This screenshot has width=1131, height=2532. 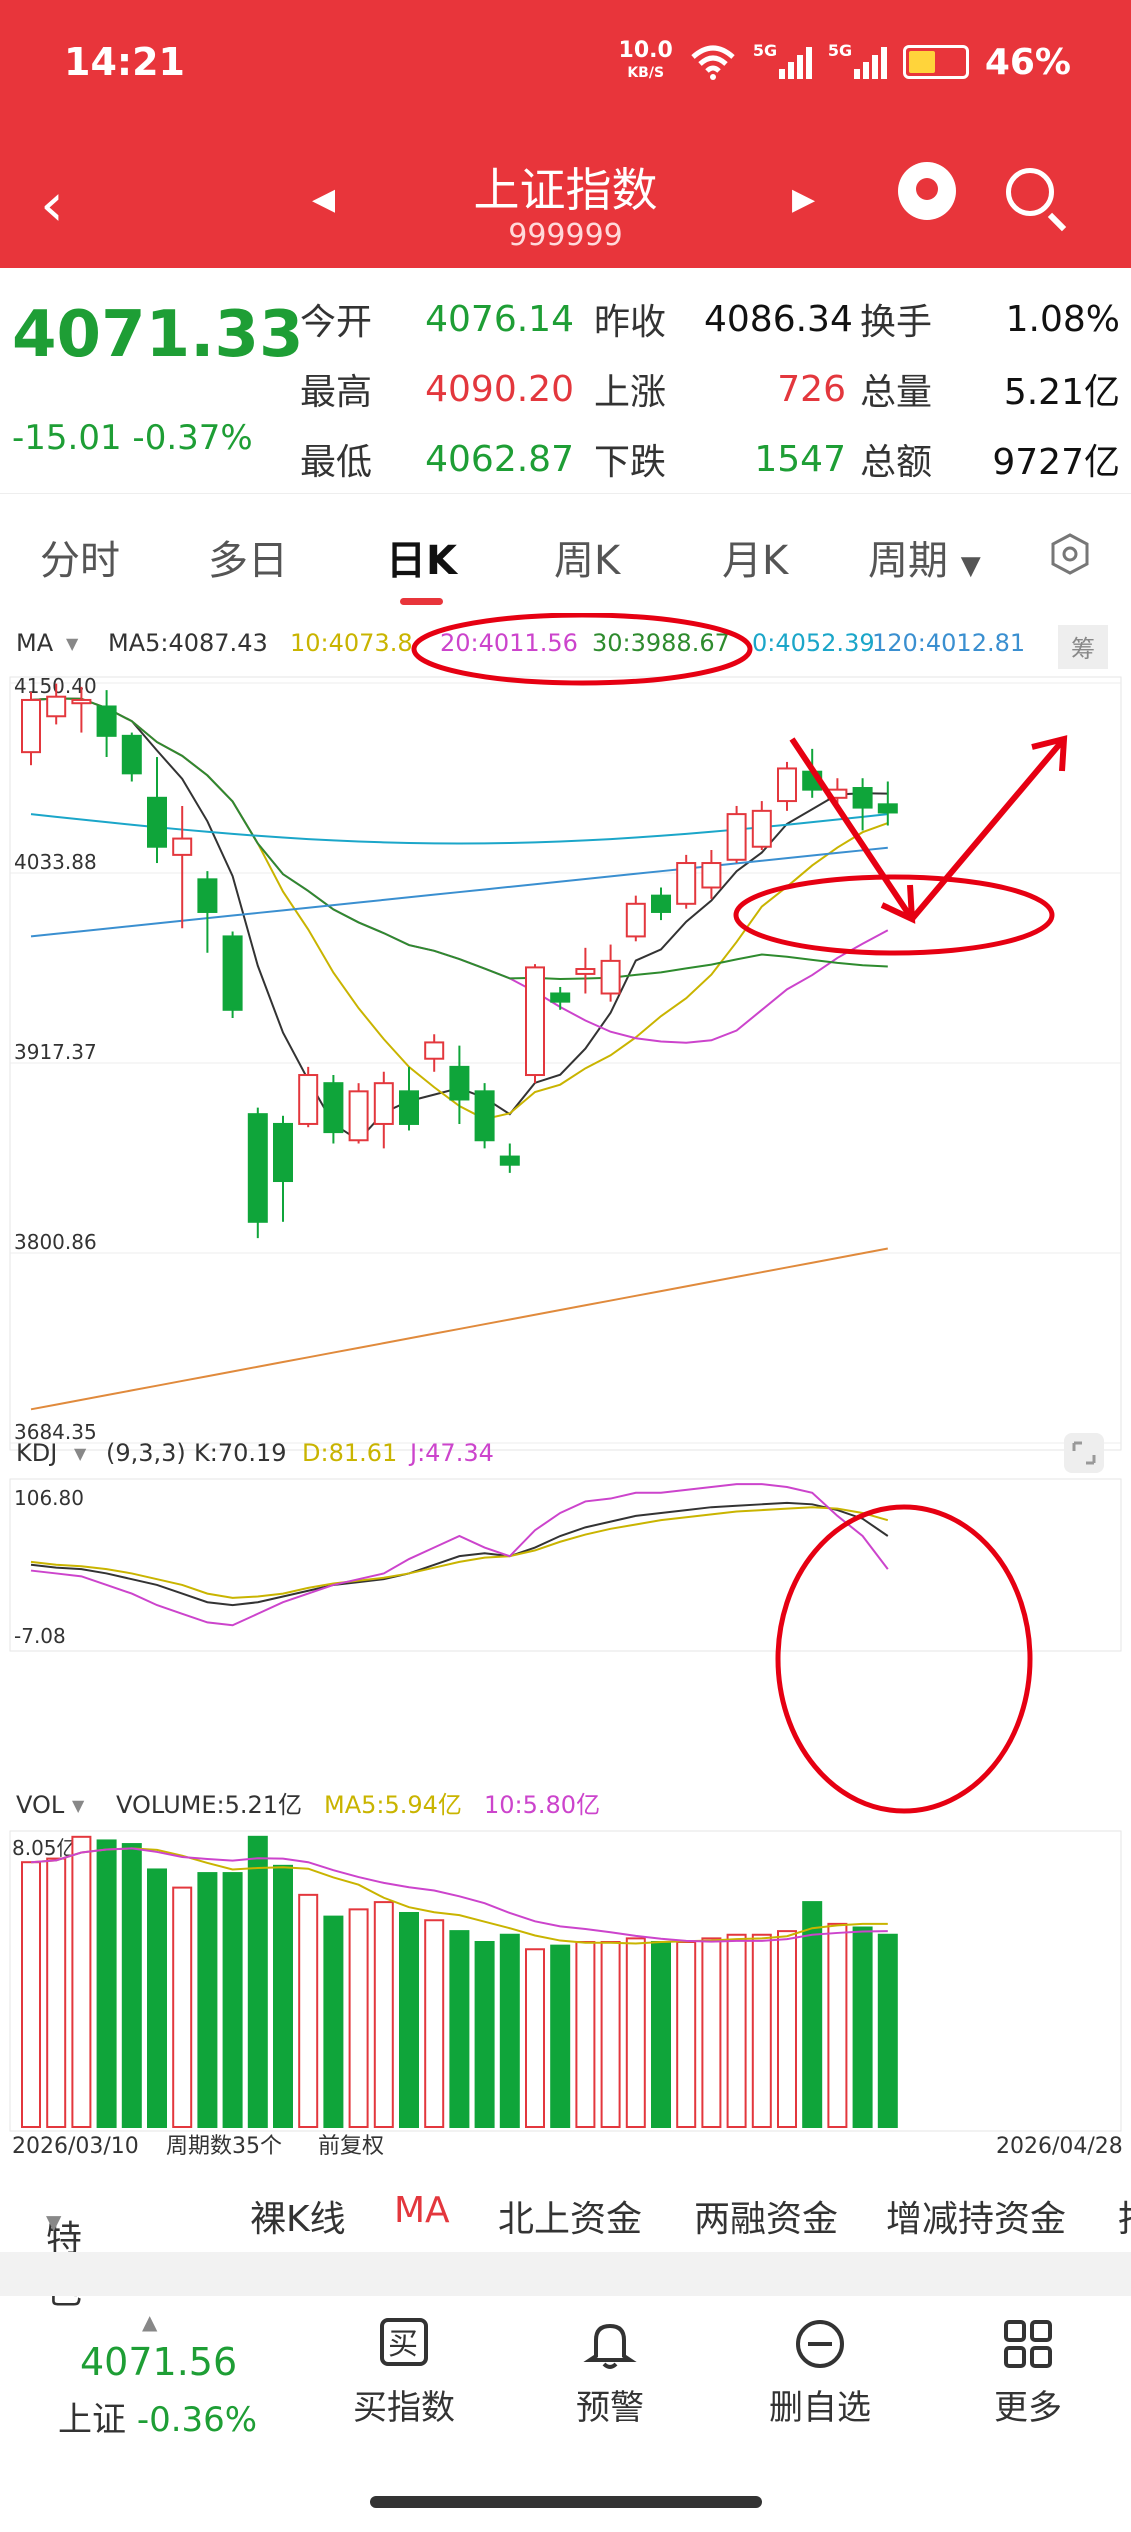 What do you see at coordinates (459, 1552) in the screenshot?
I see `kdj-d-line` at bounding box center [459, 1552].